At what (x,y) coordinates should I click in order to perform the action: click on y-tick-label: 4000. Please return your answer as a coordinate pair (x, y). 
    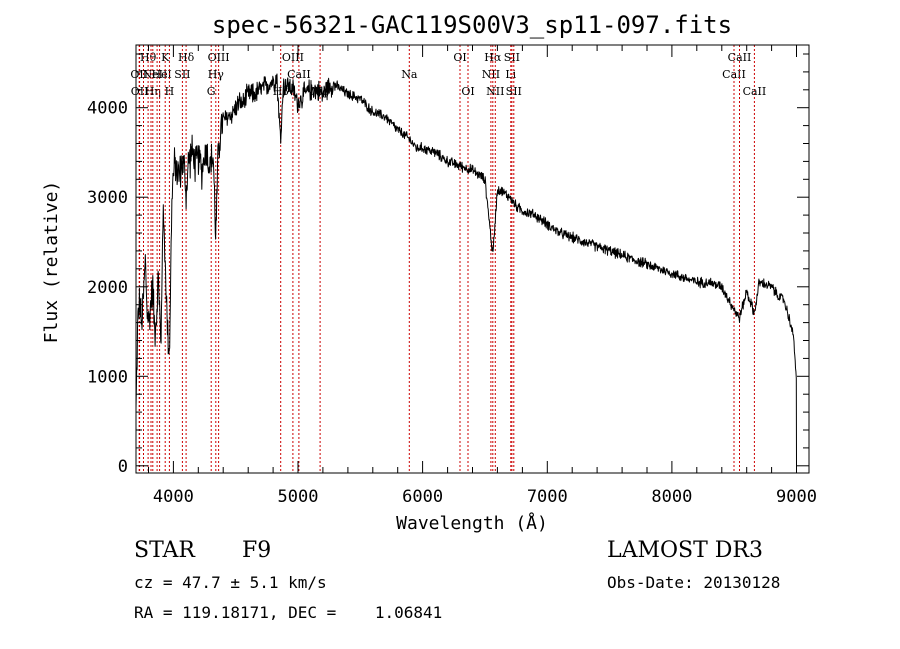
    Looking at the image, I should click on (107, 109).